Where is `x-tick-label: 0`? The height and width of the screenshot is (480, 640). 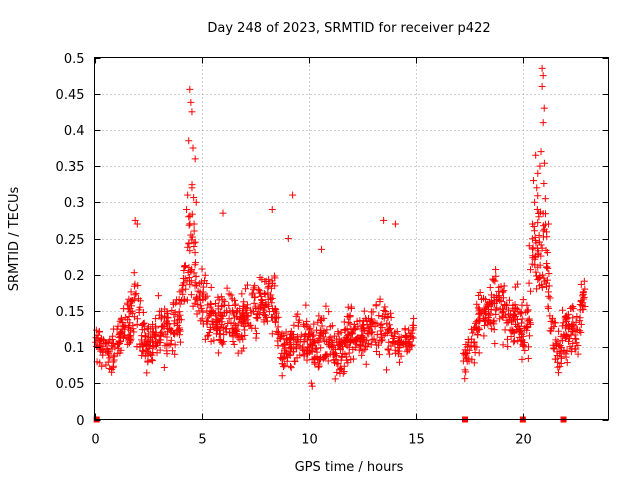
x-tick-label: 0 is located at coordinates (95, 440).